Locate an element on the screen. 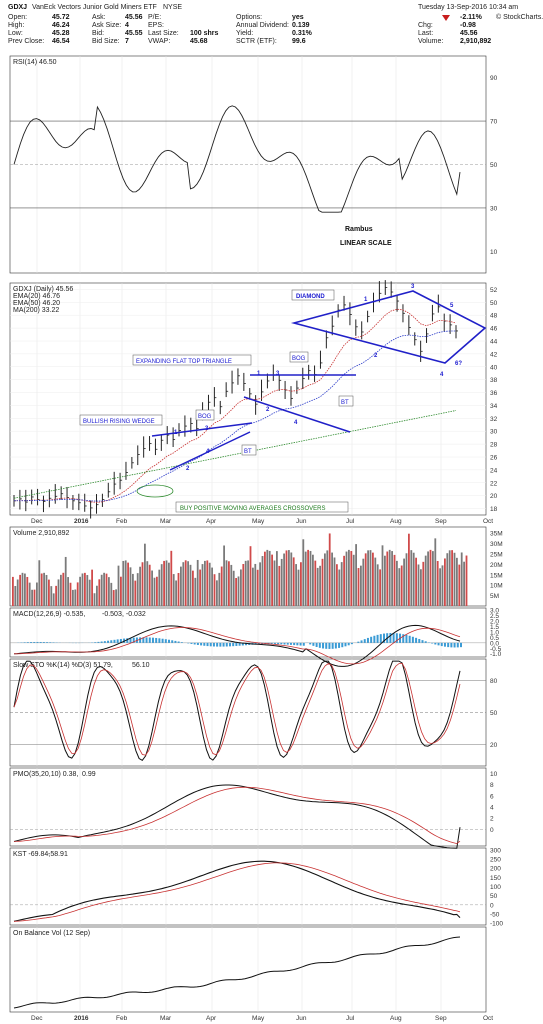 The height and width of the screenshot is (1024, 543). right-label-2: Last: is located at coordinates (425, 33).